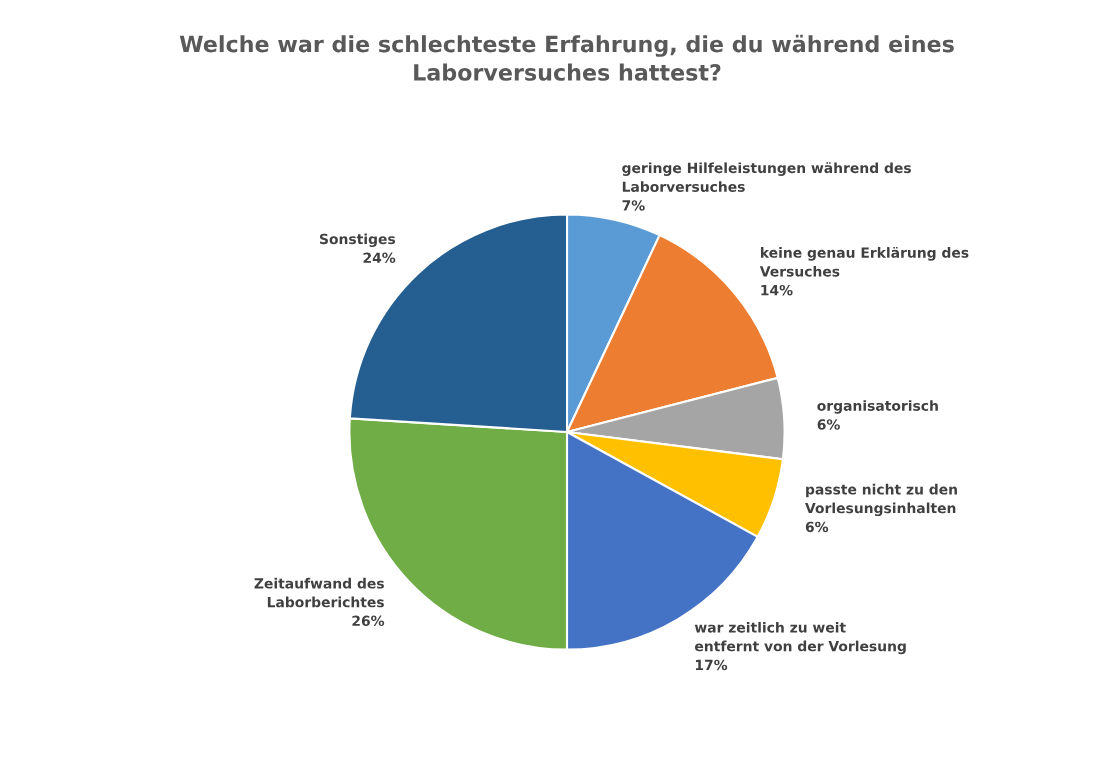 Image resolution: width=1110 pixels, height=762 pixels. I want to click on data-label: 14%, so click(777, 290).